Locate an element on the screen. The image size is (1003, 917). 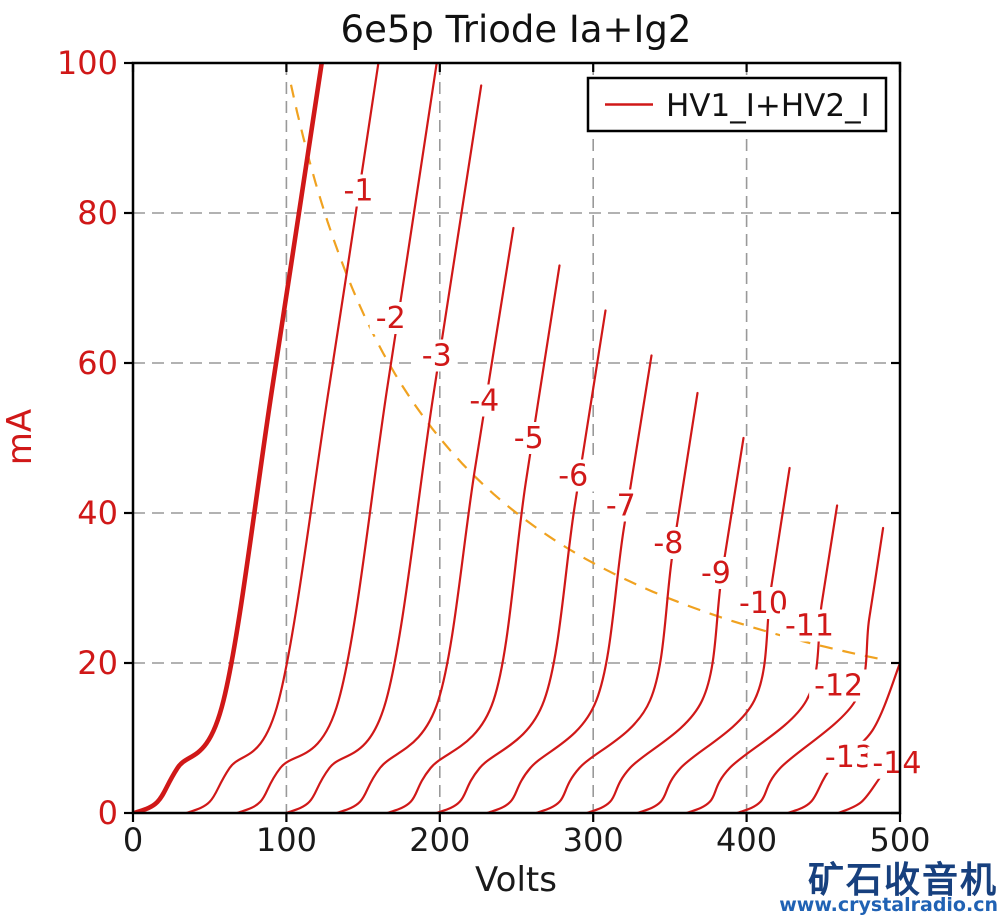
curve-vg--4 is located at coordinates (425, 519).